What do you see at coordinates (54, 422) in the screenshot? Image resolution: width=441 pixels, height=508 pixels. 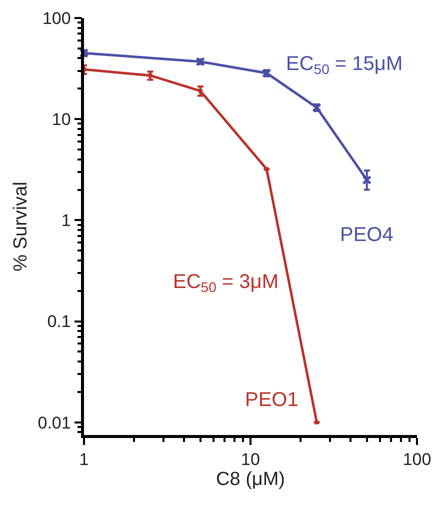 I see `y-tick-label: 0.01` at bounding box center [54, 422].